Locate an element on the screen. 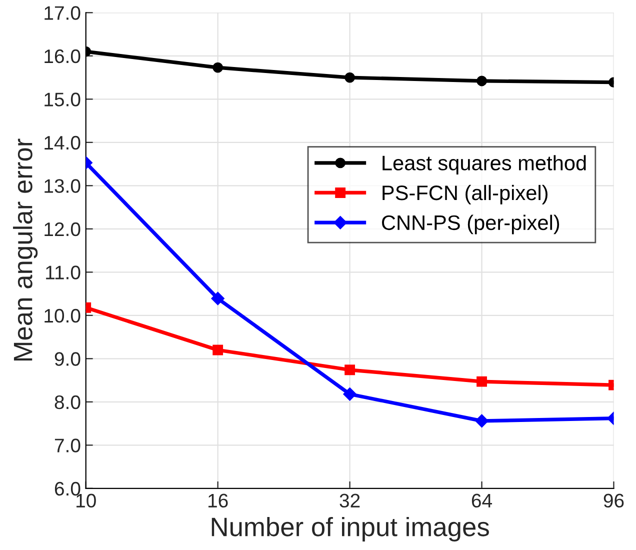 The height and width of the screenshot is (550, 636). x-tick-label: 16 is located at coordinates (218, 501).